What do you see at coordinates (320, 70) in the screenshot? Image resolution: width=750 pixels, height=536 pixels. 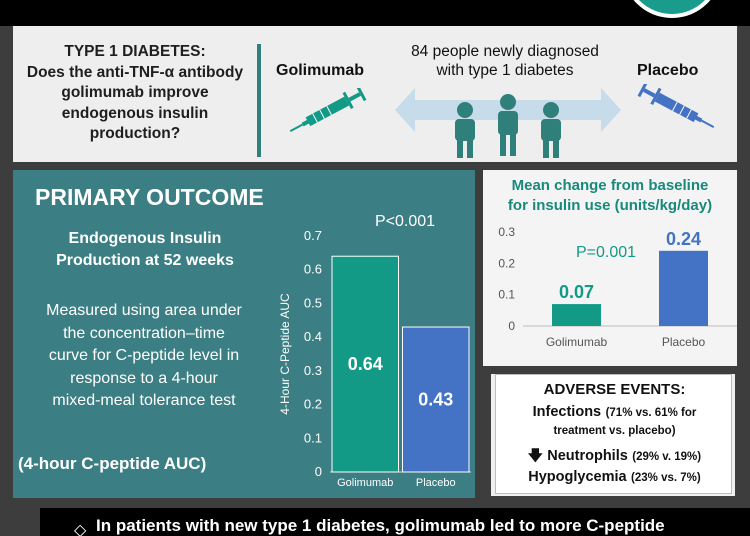 I see `arm-golimumab-label: Golimumab` at bounding box center [320, 70].